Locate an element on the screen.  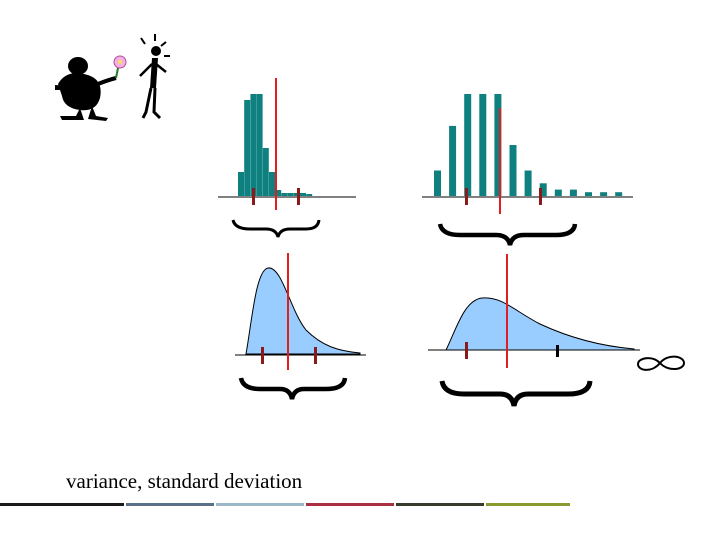
histogram-2-spread-brace is located at coordinates (507, 234).